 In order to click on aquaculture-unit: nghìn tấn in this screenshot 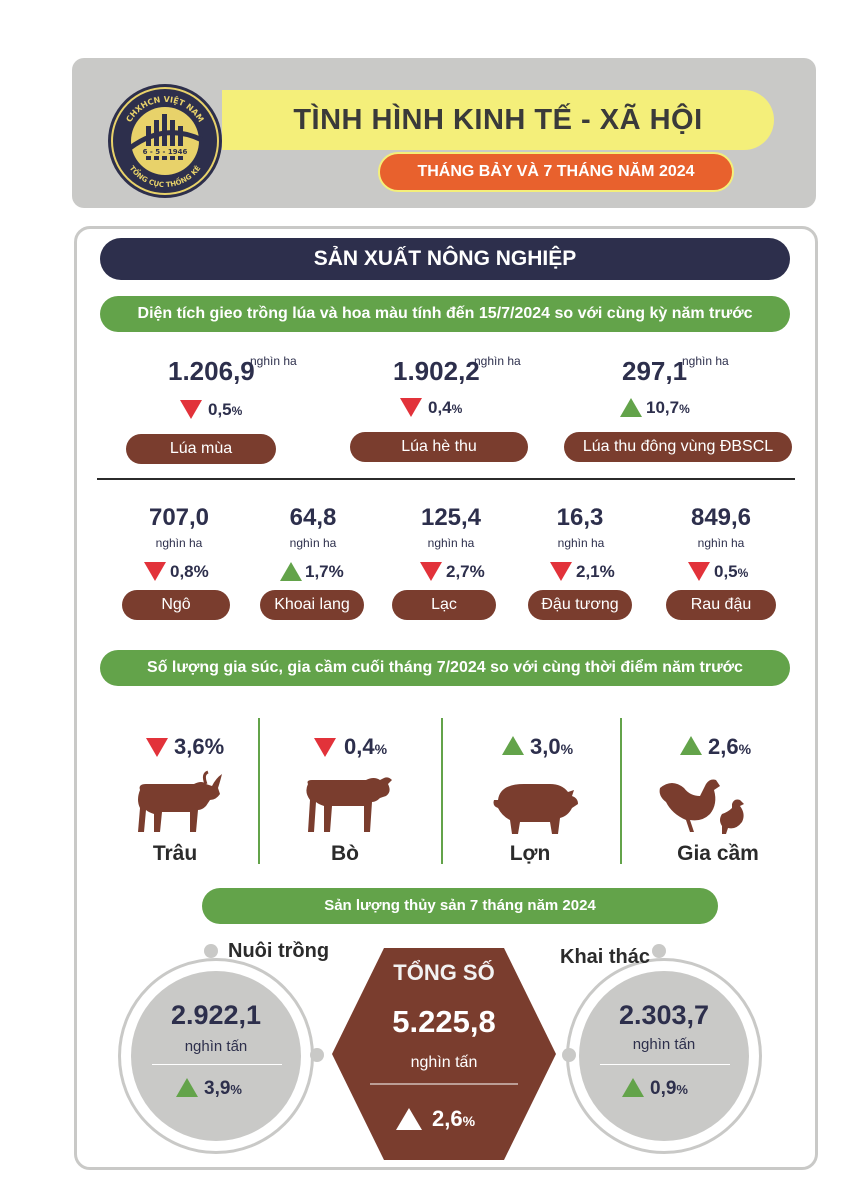, I will do `click(216, 1046)`.